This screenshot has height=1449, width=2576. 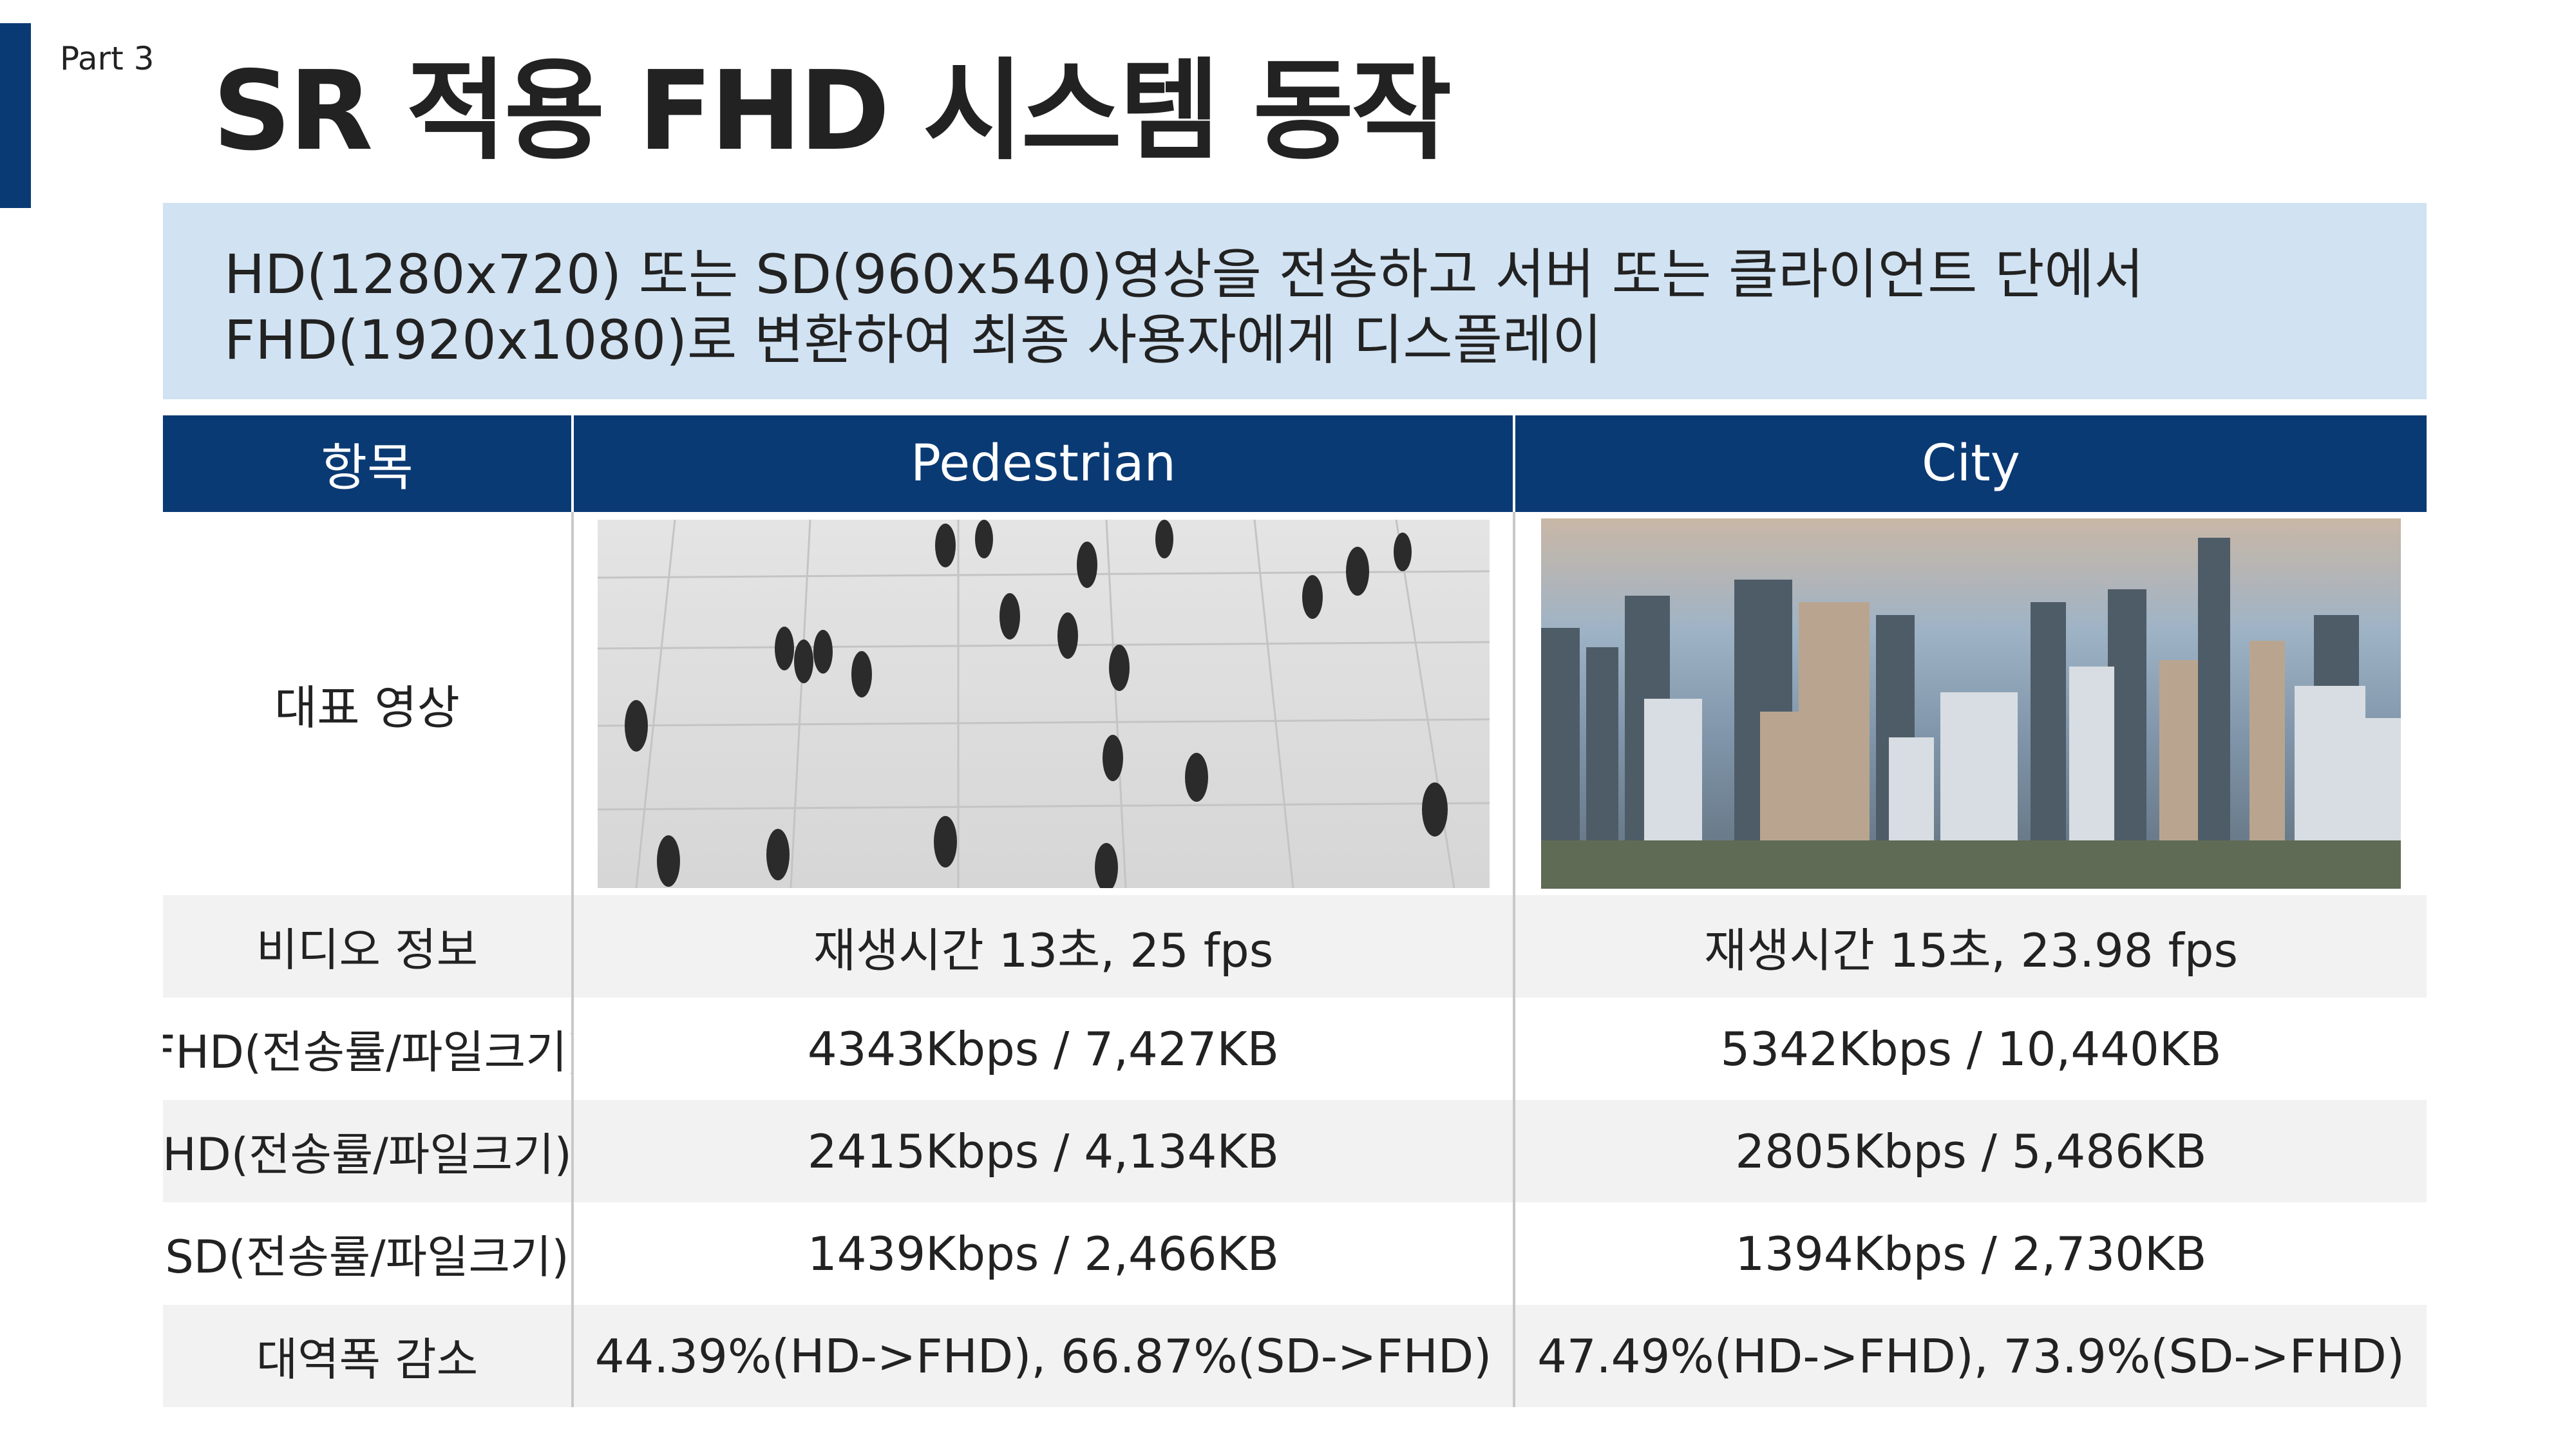 What do you see at coordinates (1971, 714) in the screenshot?
I see `city-illustration` at bounding box center [1971, 714].